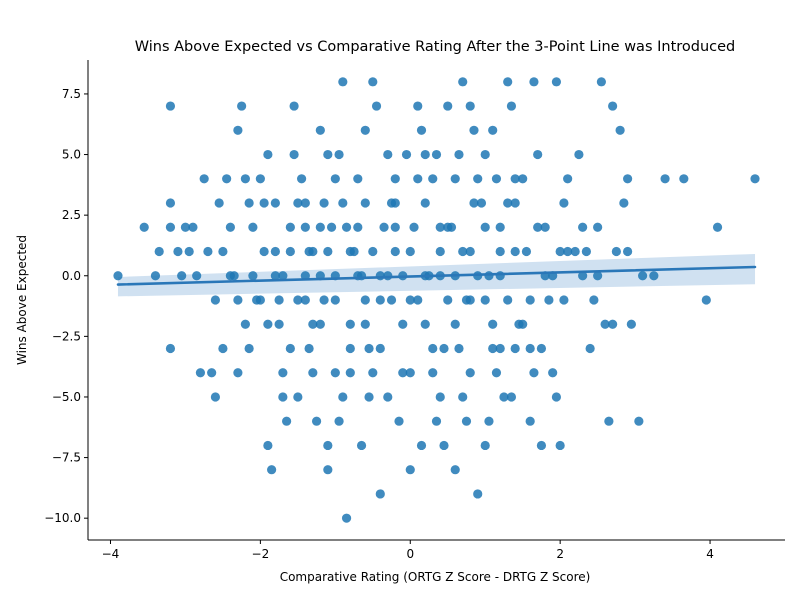  Describe the element at coordinates (71, 155) in the screenshot. I see `y-tick-label: 5.0` at that location.